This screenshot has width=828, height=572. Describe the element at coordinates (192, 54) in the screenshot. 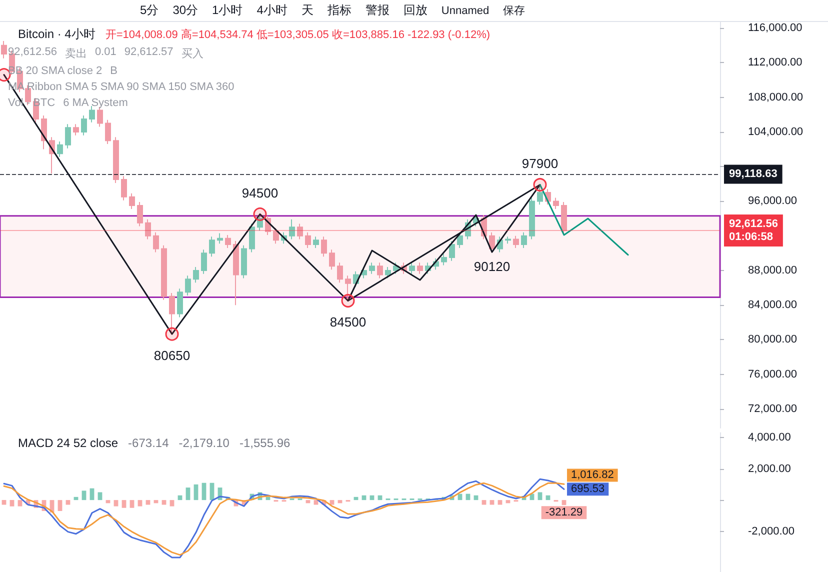

I see `annotation: 买入` at that location.